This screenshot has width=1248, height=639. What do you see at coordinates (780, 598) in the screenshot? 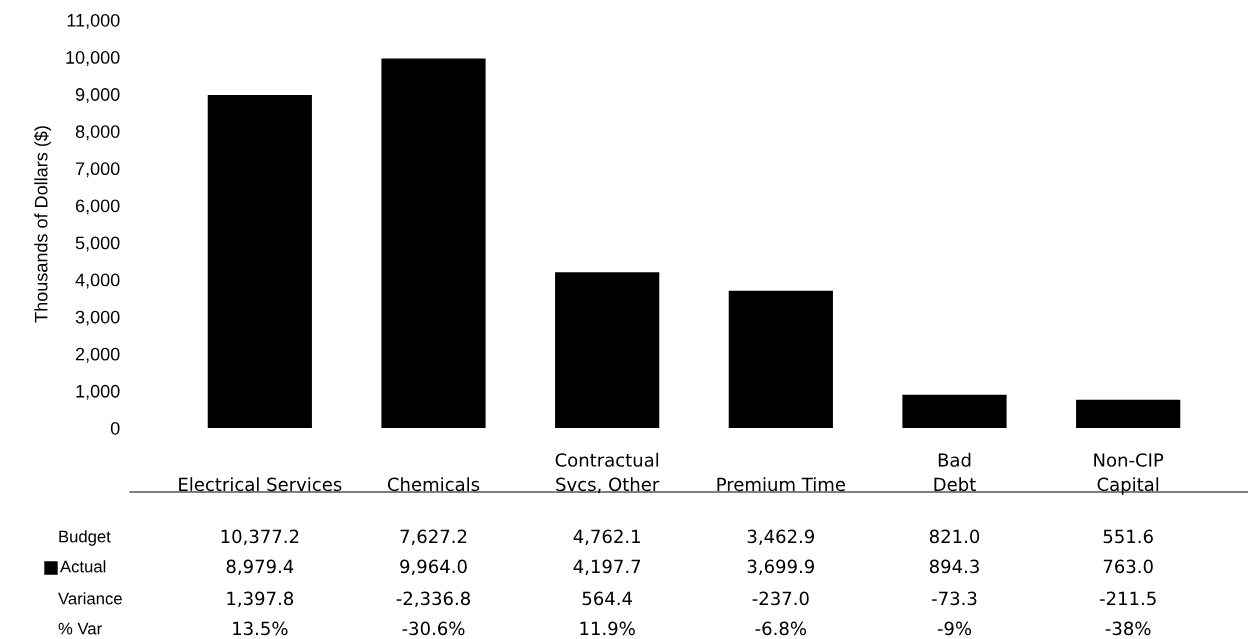
I see `text: -237.0` at bounding box center [780, 598].